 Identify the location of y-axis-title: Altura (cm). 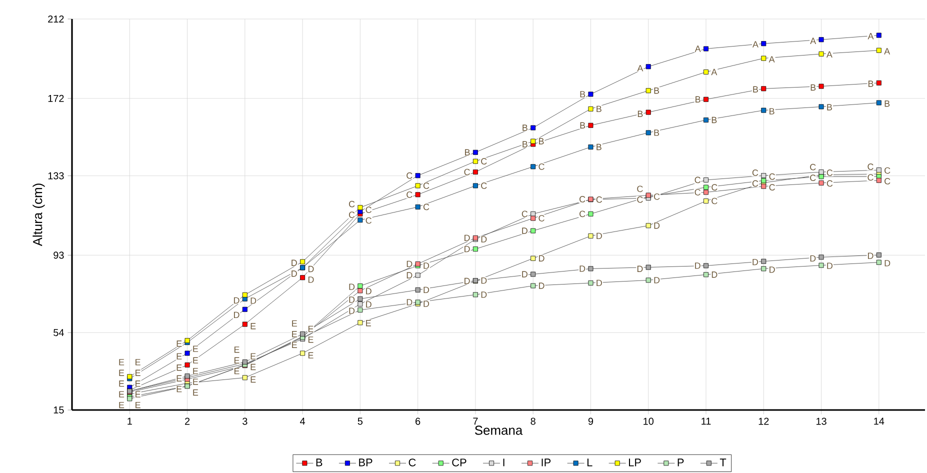
(38, 215).